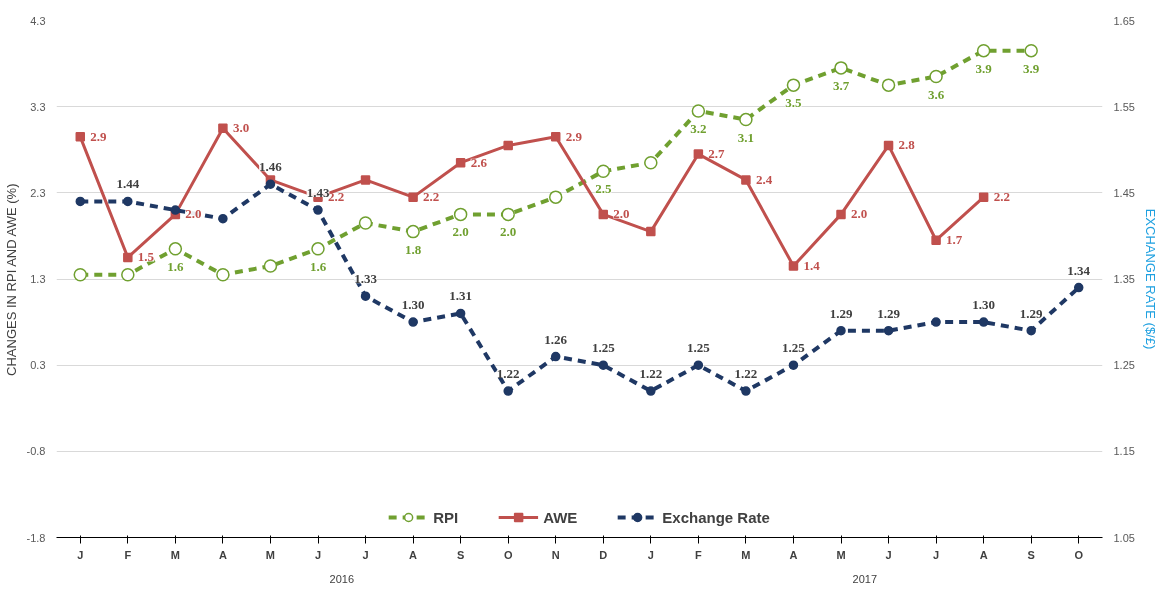 This screenshot has width=1172, height=593. What do you see at coordinates (342, 578) in the screenshot?
I see `text: 2016` at bounding box center [342, 578].